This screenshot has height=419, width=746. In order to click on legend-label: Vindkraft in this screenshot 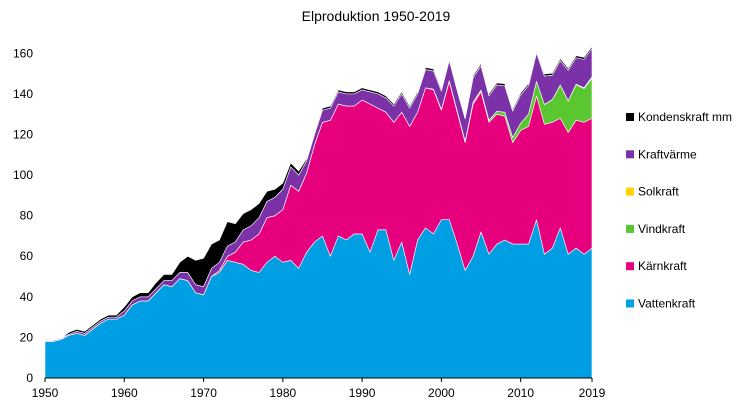, I will do `click(662, 229)`.